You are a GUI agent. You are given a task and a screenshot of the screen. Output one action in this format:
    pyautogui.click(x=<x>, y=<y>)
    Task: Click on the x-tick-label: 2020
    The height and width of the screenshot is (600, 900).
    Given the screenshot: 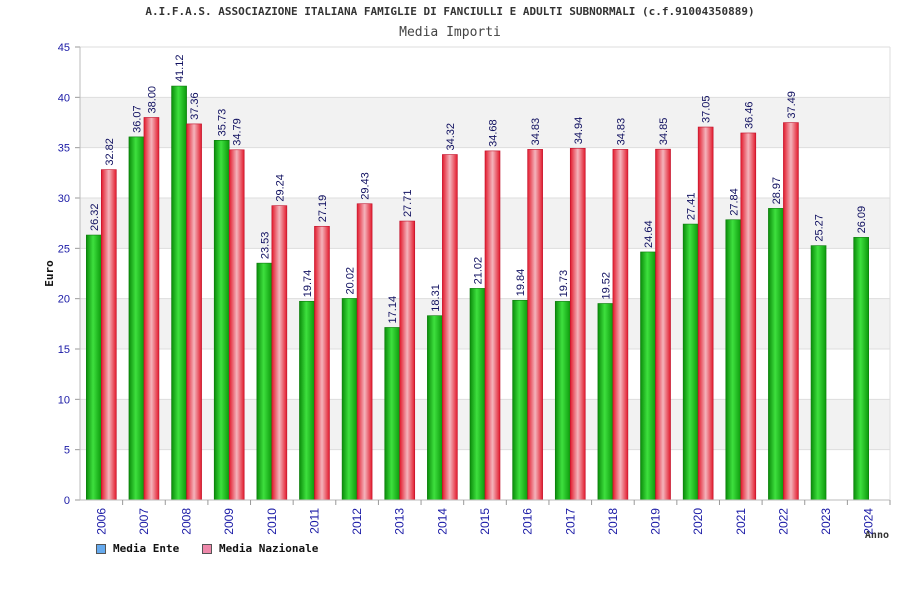 What is the action you would take?
    pyautogui.click(x=698, y=521)
    